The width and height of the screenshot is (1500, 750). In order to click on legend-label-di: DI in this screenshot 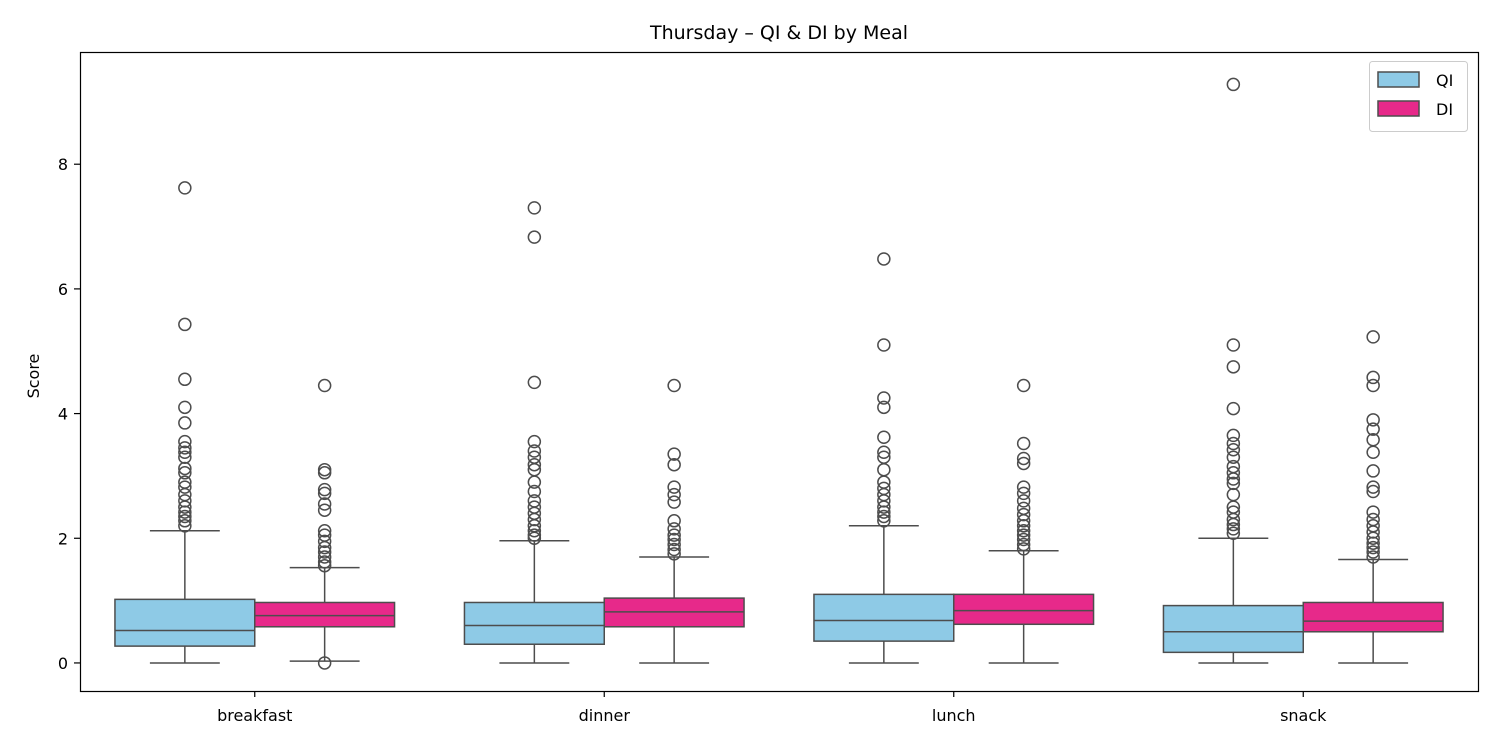, I will do `click(1444, 109)`.